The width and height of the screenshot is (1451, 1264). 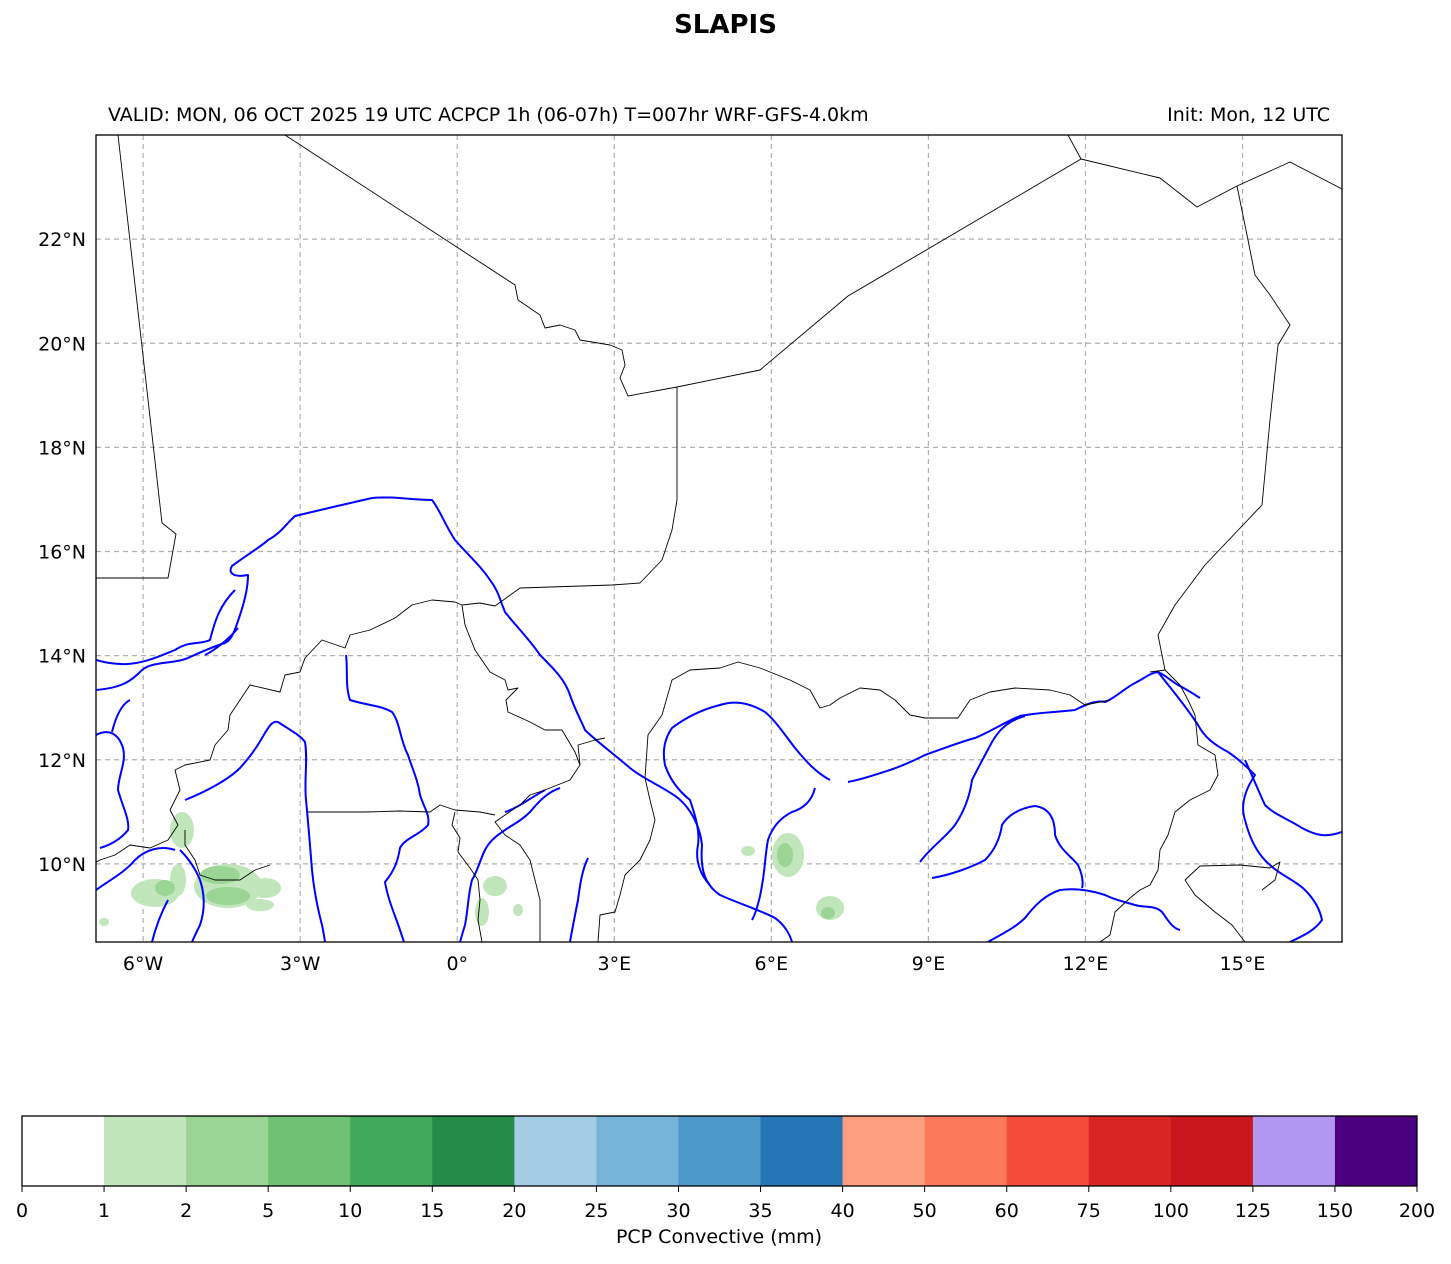 I want to click on colorbar-tick-label: 35, so click(x=760, y=1211).